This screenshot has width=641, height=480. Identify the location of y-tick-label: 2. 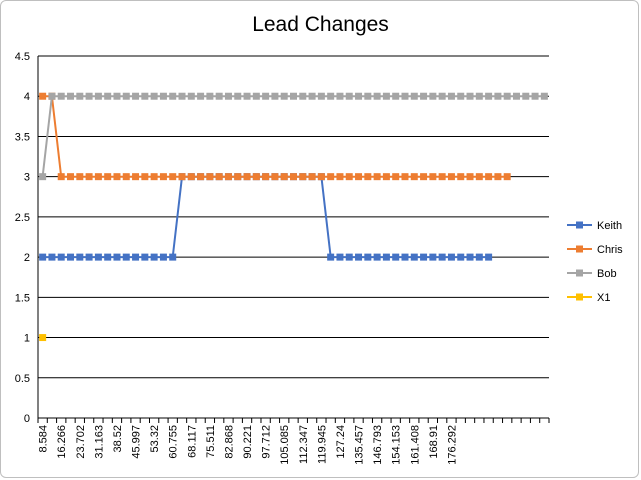
(27, 258).